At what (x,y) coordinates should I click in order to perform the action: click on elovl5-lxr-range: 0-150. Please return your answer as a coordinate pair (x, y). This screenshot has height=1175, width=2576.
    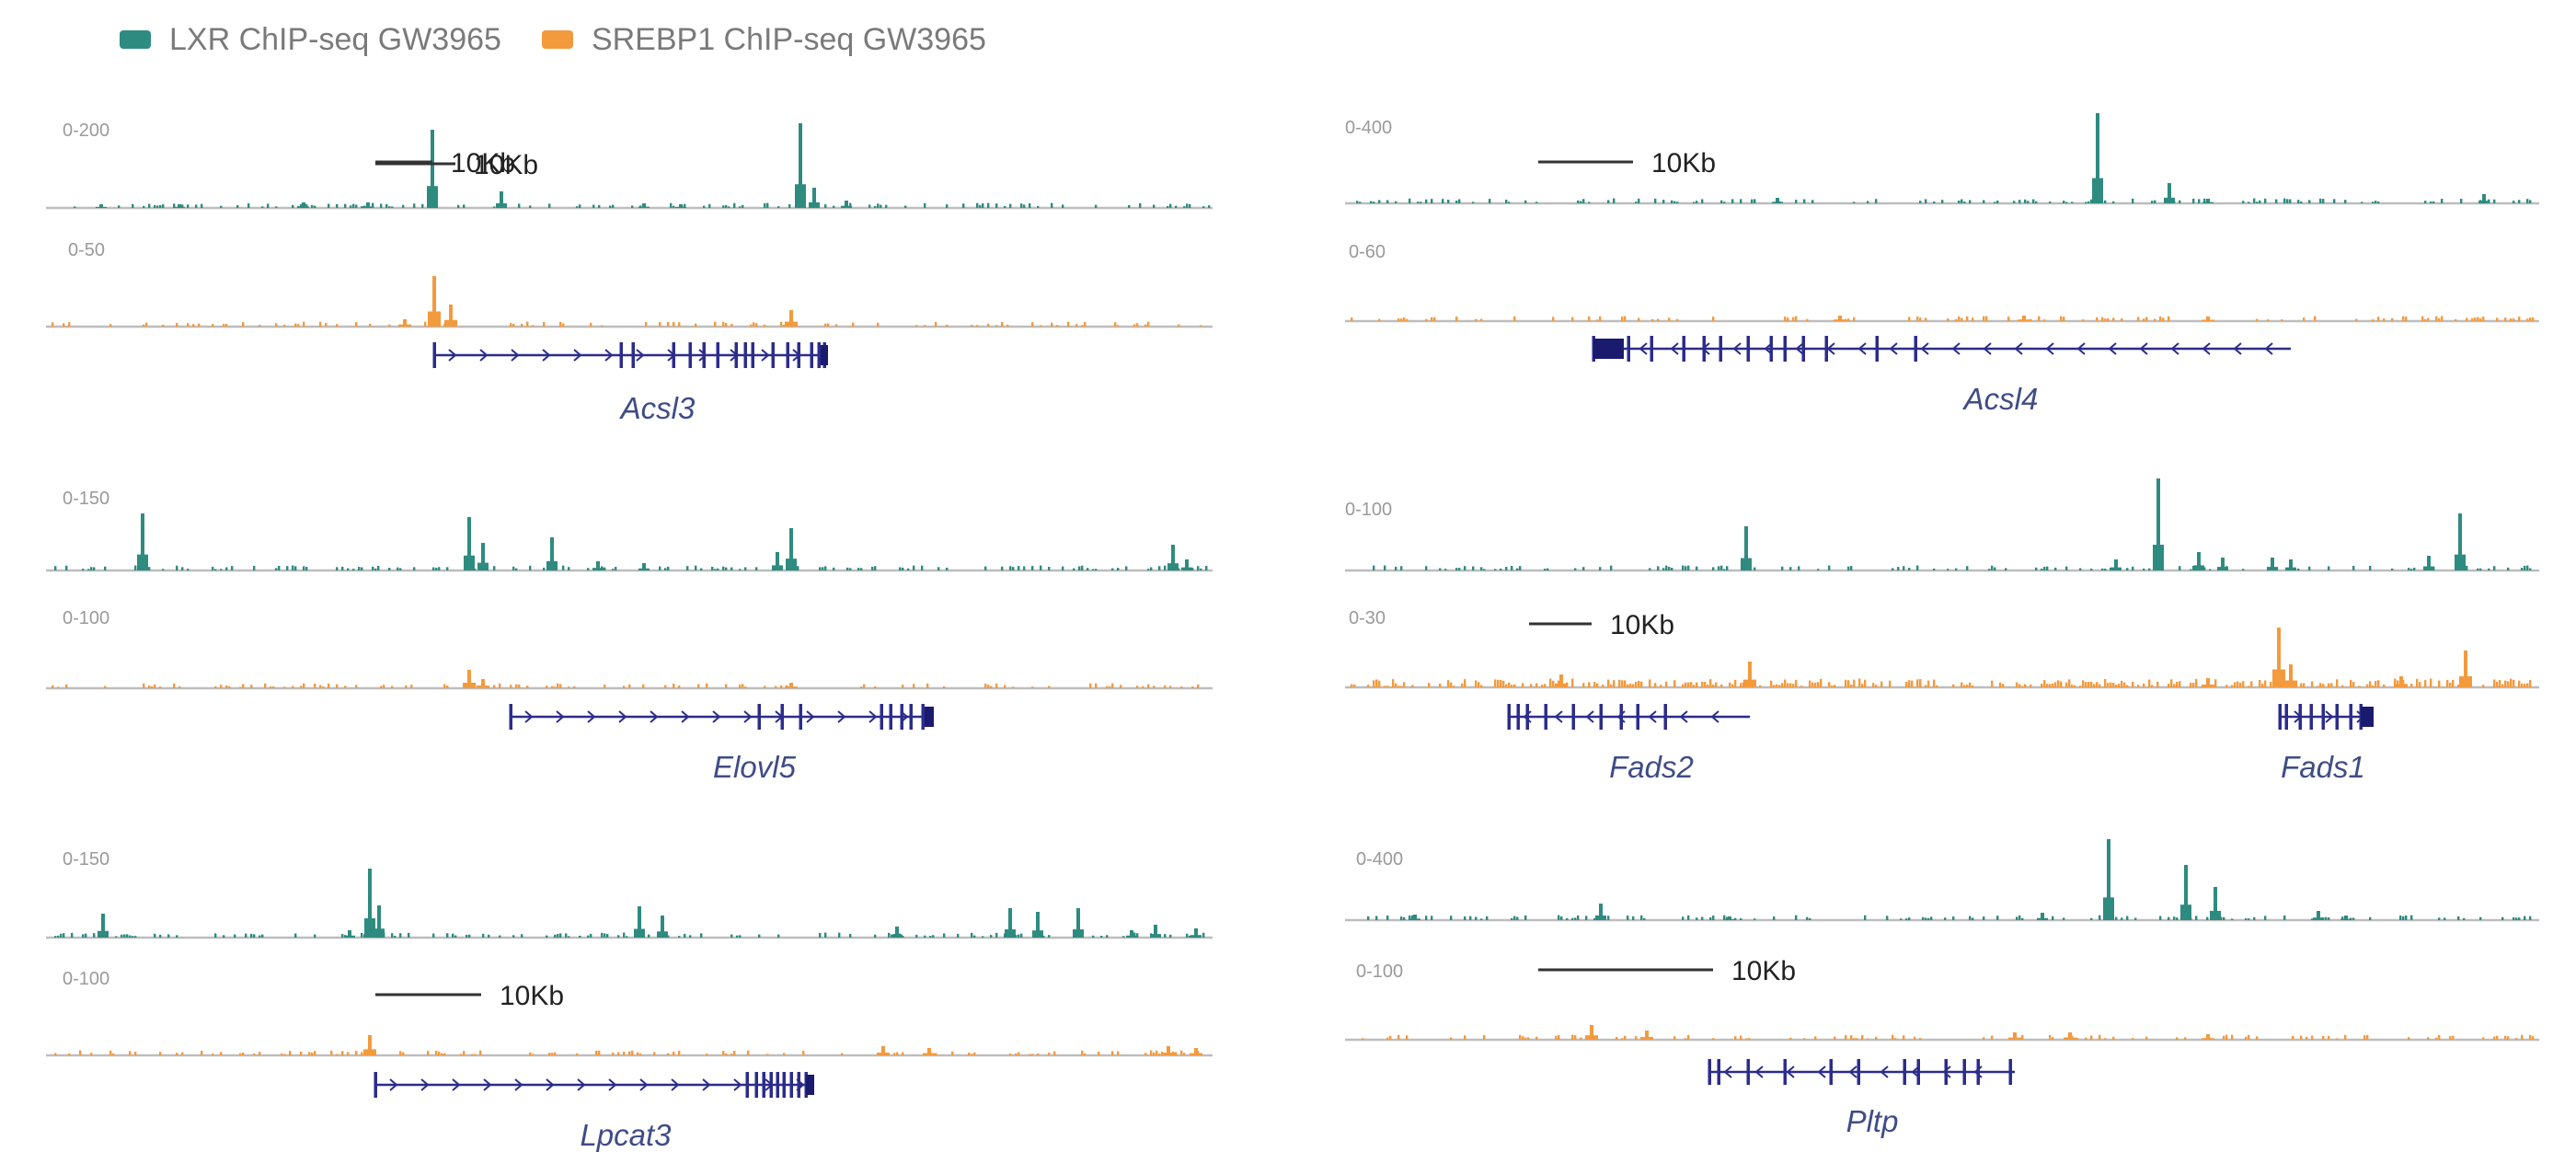
    Looking at the image, I should click on (86, 499).